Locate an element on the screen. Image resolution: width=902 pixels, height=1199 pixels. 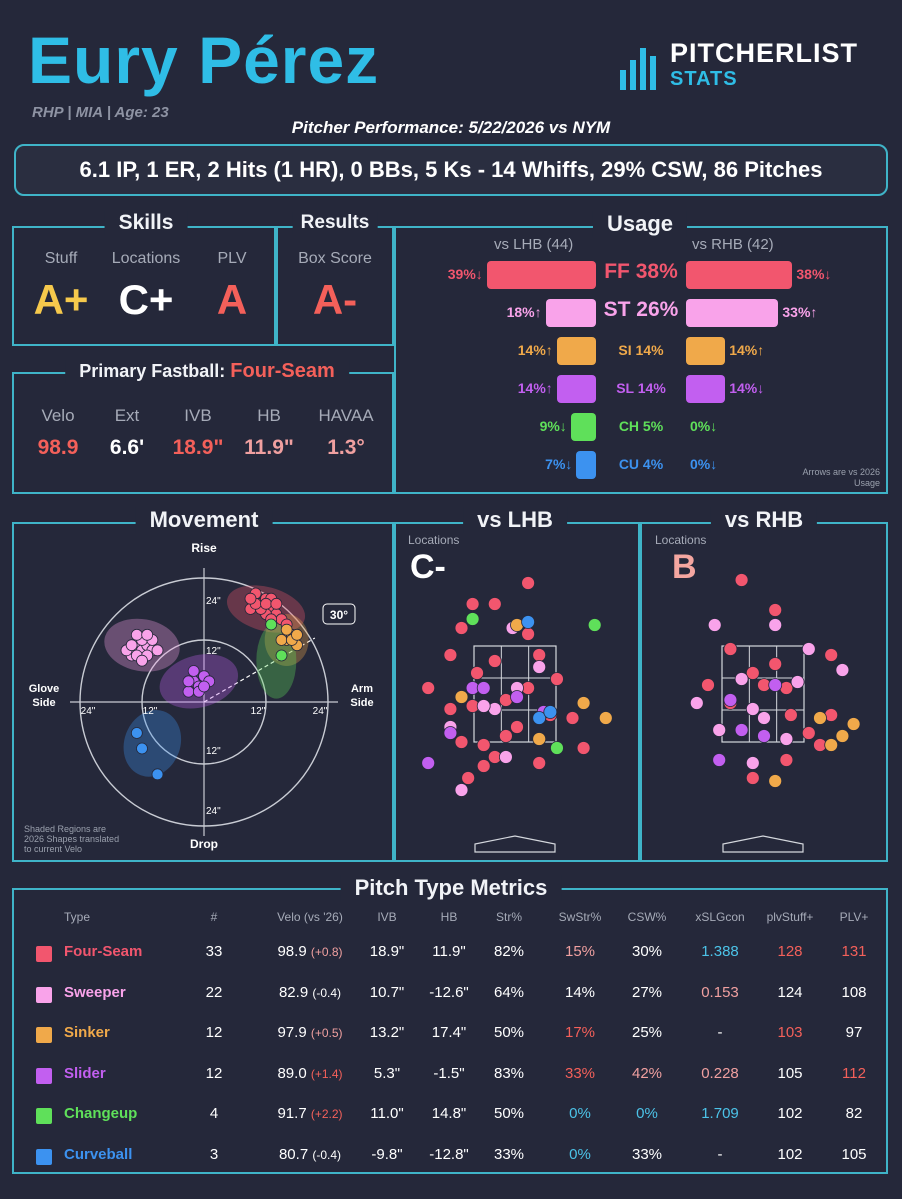
pitch-str: 82% is located at coordinates (509, 951).